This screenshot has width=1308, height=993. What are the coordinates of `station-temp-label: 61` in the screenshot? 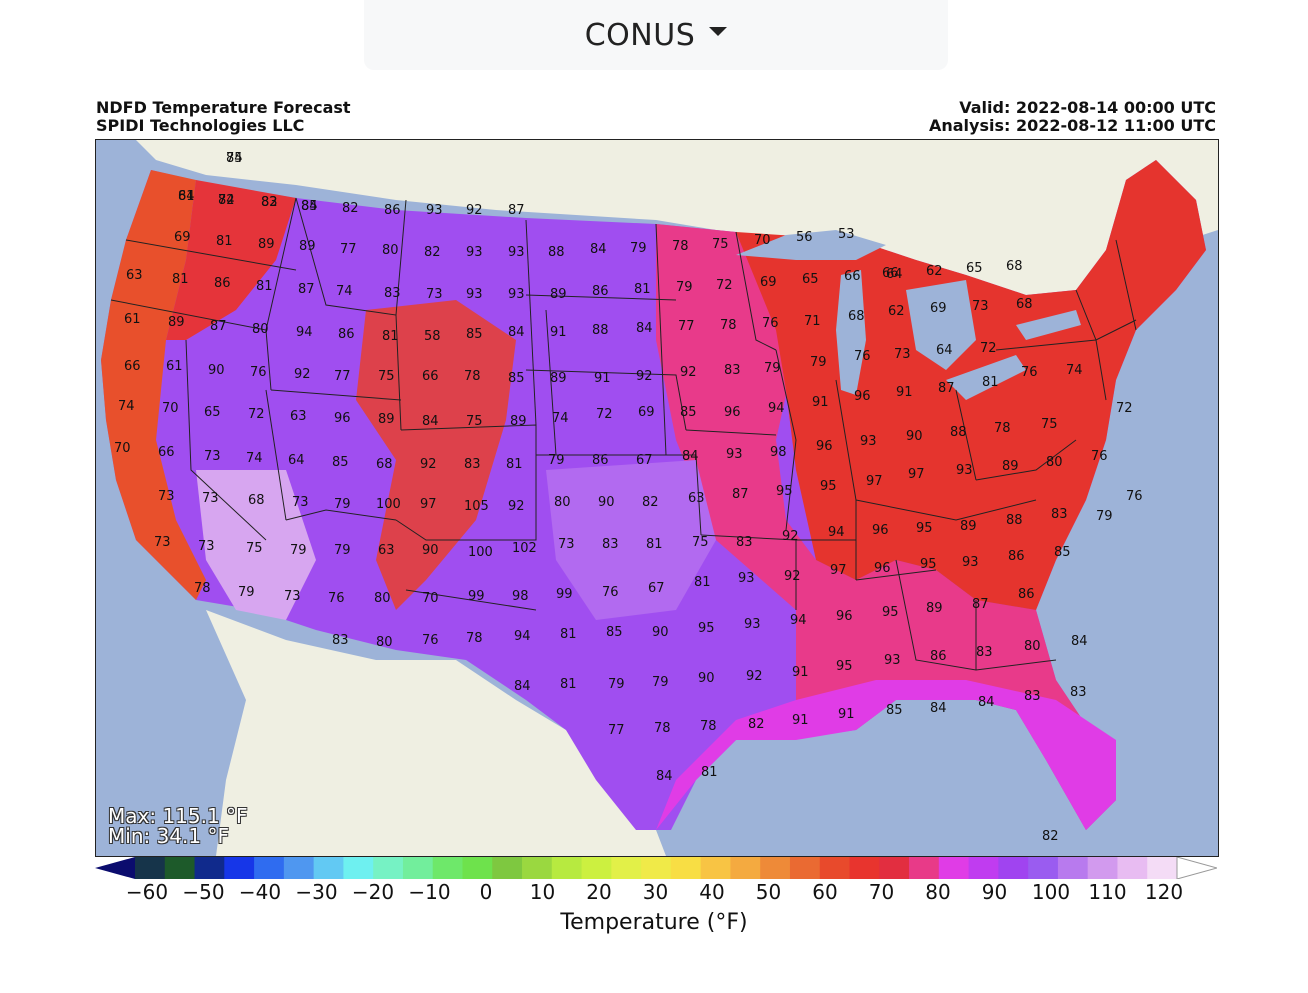 It's located at (186, 196).